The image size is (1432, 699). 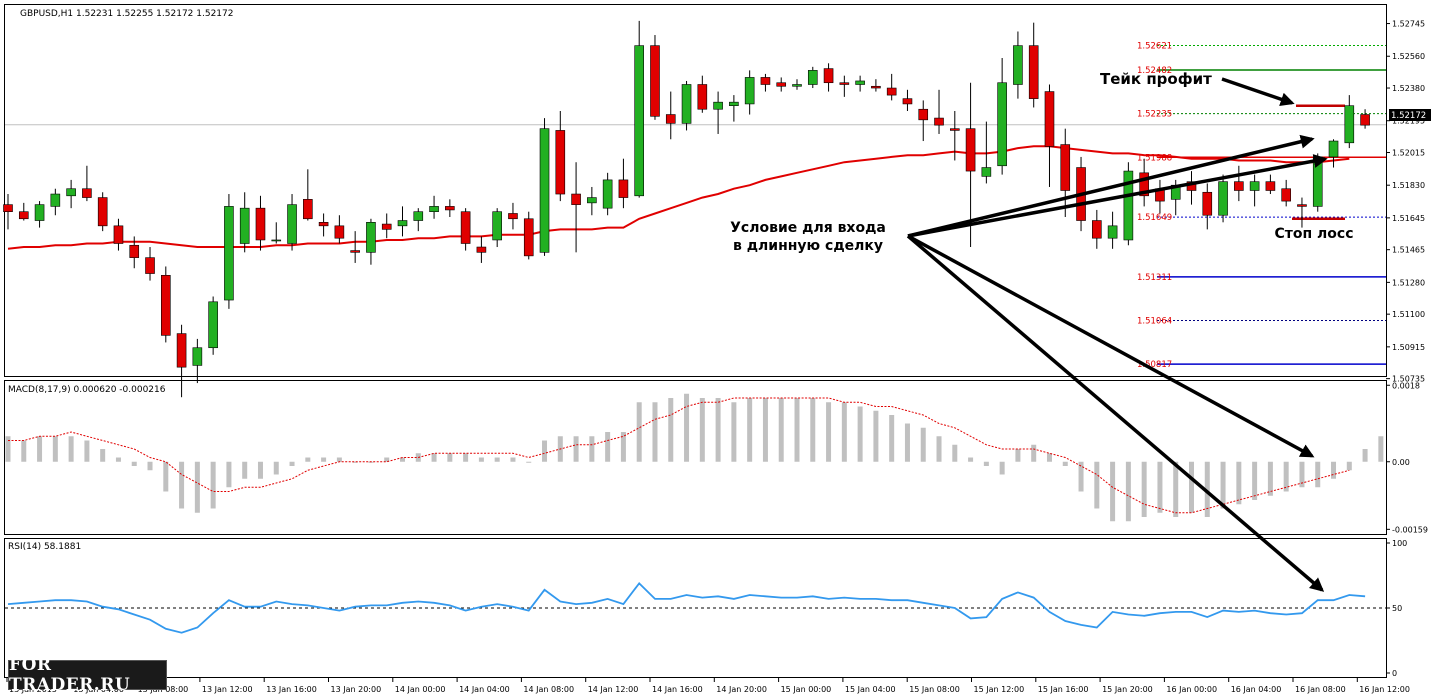 I want to click on time-tick-label: 14 Jan 20:00, so click(x=741, y=689).